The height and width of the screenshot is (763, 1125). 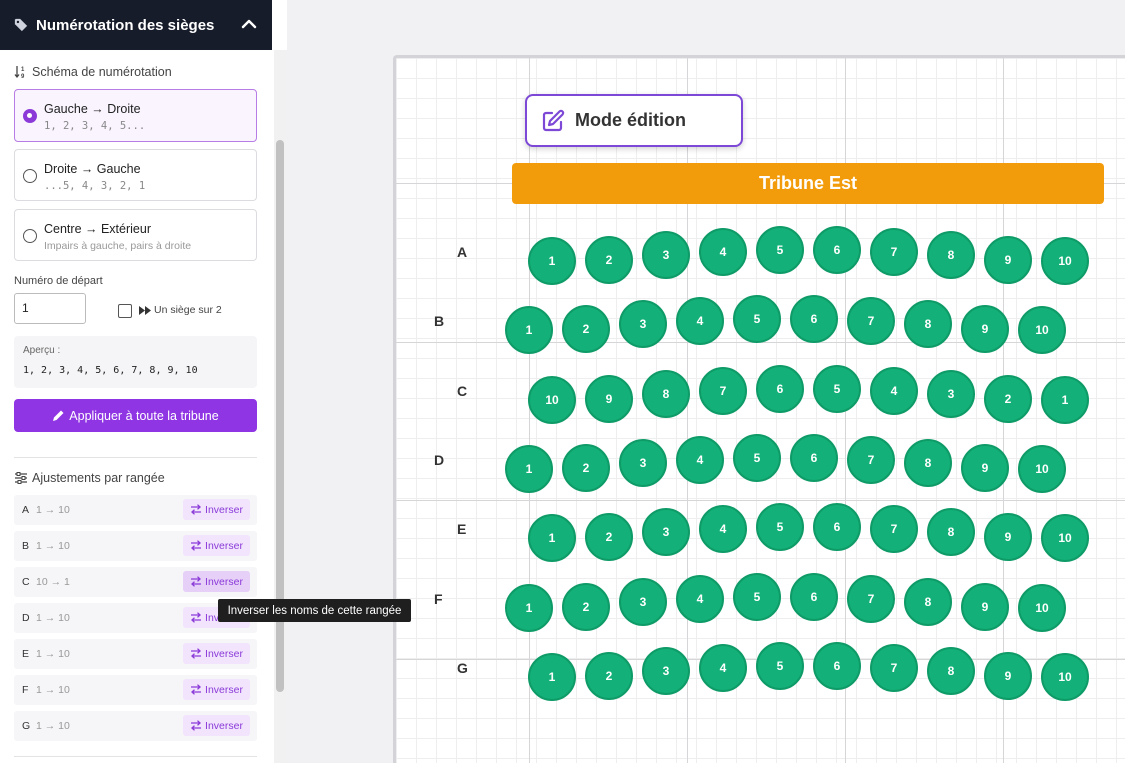 What do you see at coordinates (135, 415) in the screenshot?
I see `apply-to-stand-button: Appliquer à toute la tribune` at bounding box center [135, 415].